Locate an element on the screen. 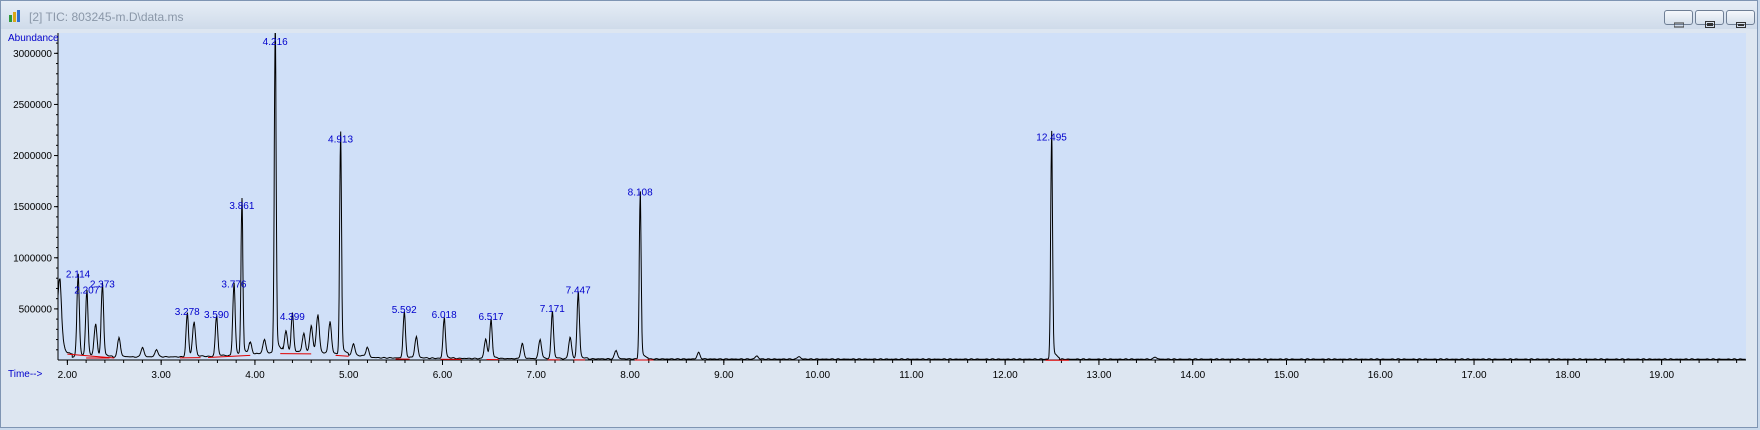 The width and height of the screenshot is (1760, 430). peak-label: 3.776 is located at coordinates (233, 284).